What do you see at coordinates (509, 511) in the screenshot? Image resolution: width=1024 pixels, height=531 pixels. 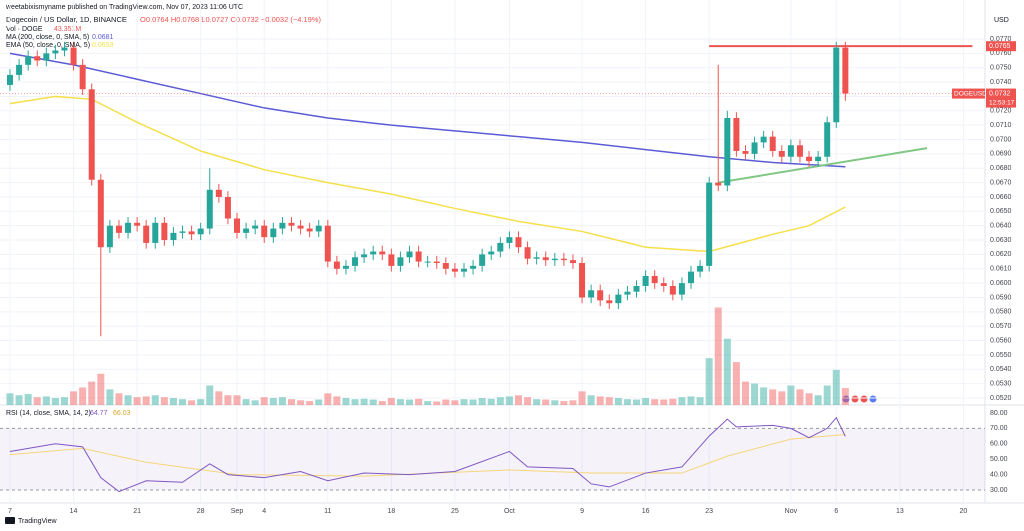 I see `x-tick-label: Oct` at bounding box center [509, 511].